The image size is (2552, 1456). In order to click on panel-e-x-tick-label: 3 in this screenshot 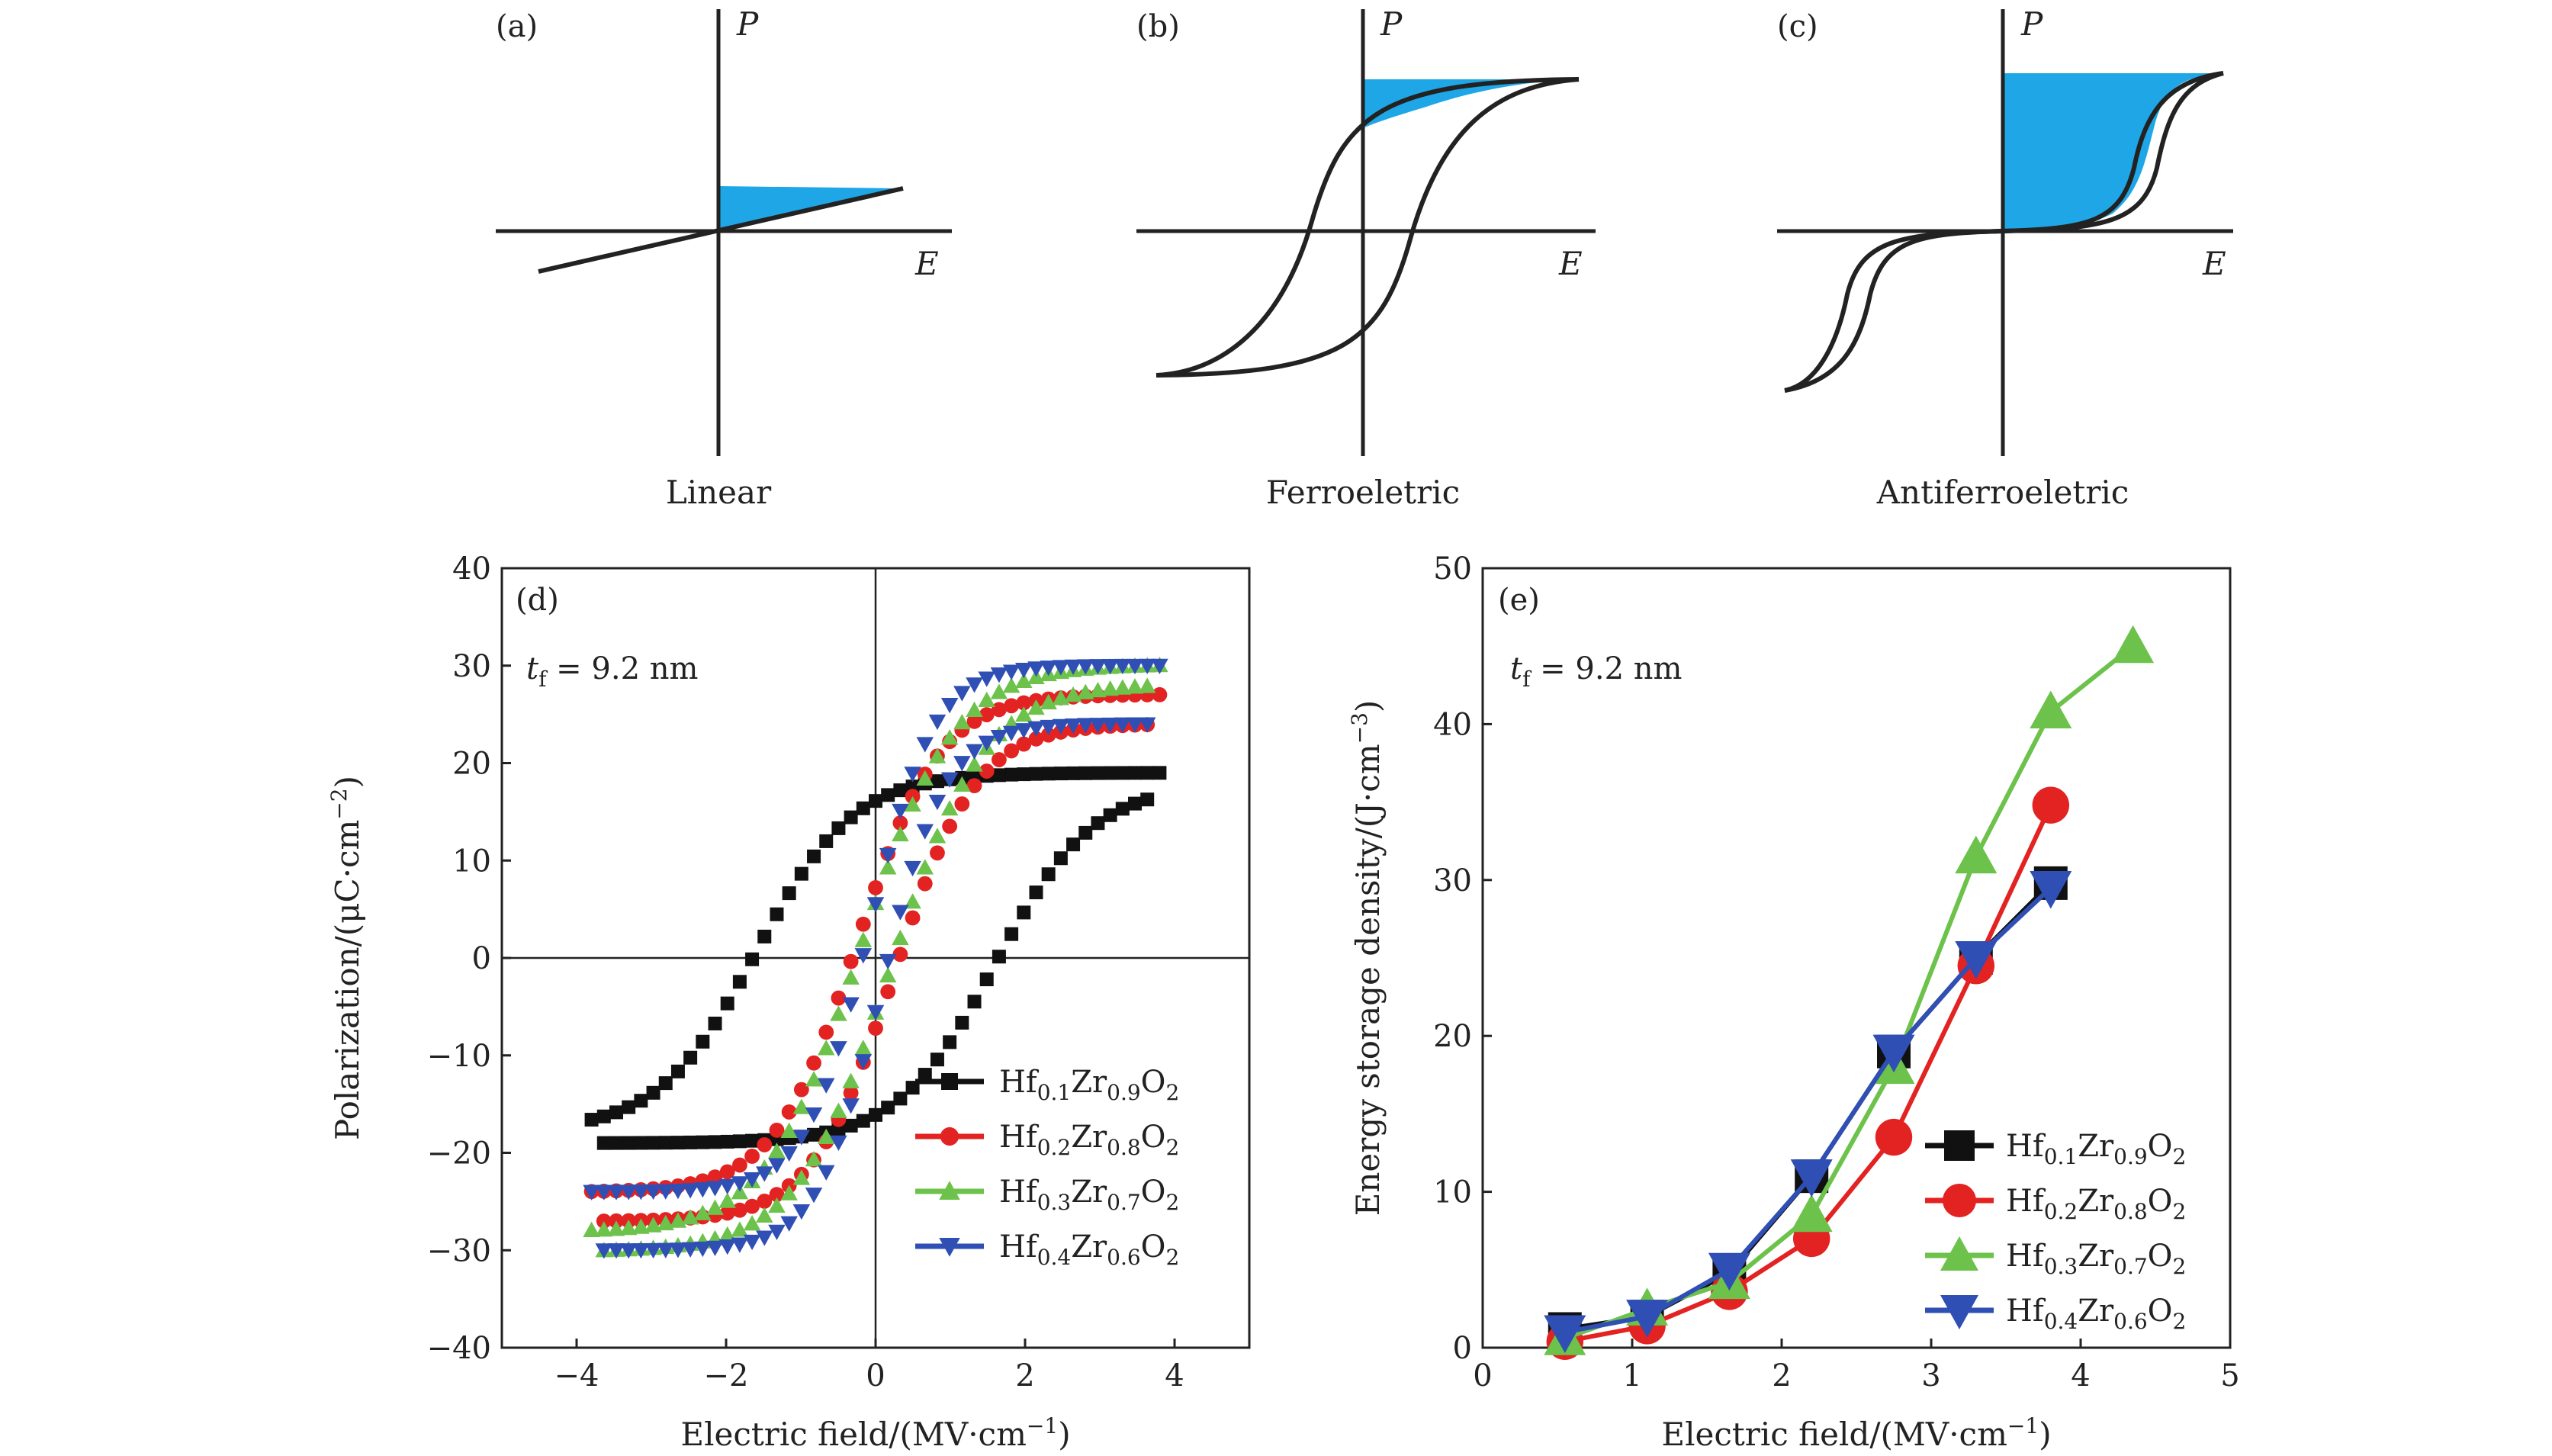, I will do `click(1930, 1375)`.